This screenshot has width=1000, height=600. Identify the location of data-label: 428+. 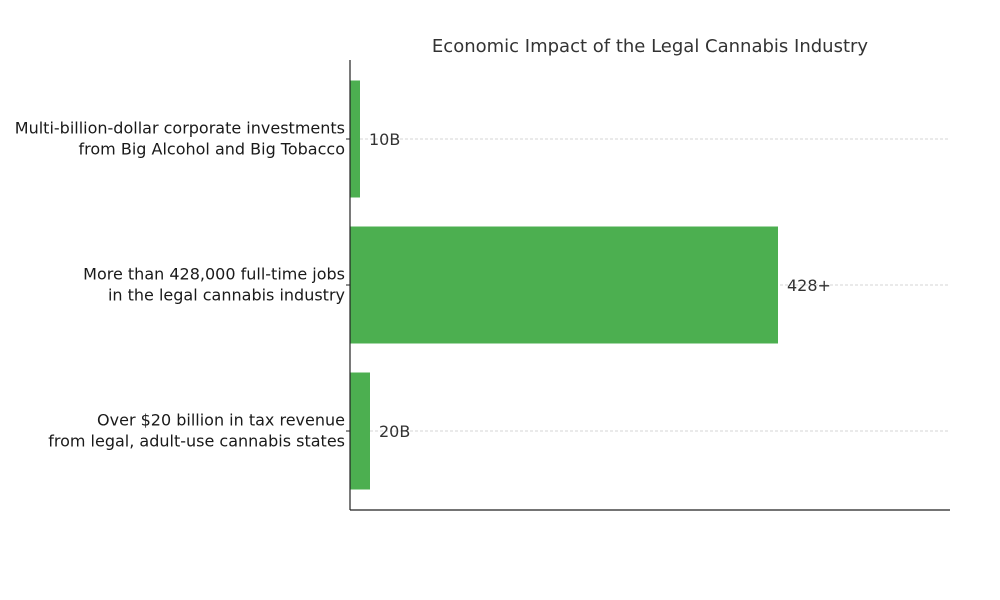
(809, 285).